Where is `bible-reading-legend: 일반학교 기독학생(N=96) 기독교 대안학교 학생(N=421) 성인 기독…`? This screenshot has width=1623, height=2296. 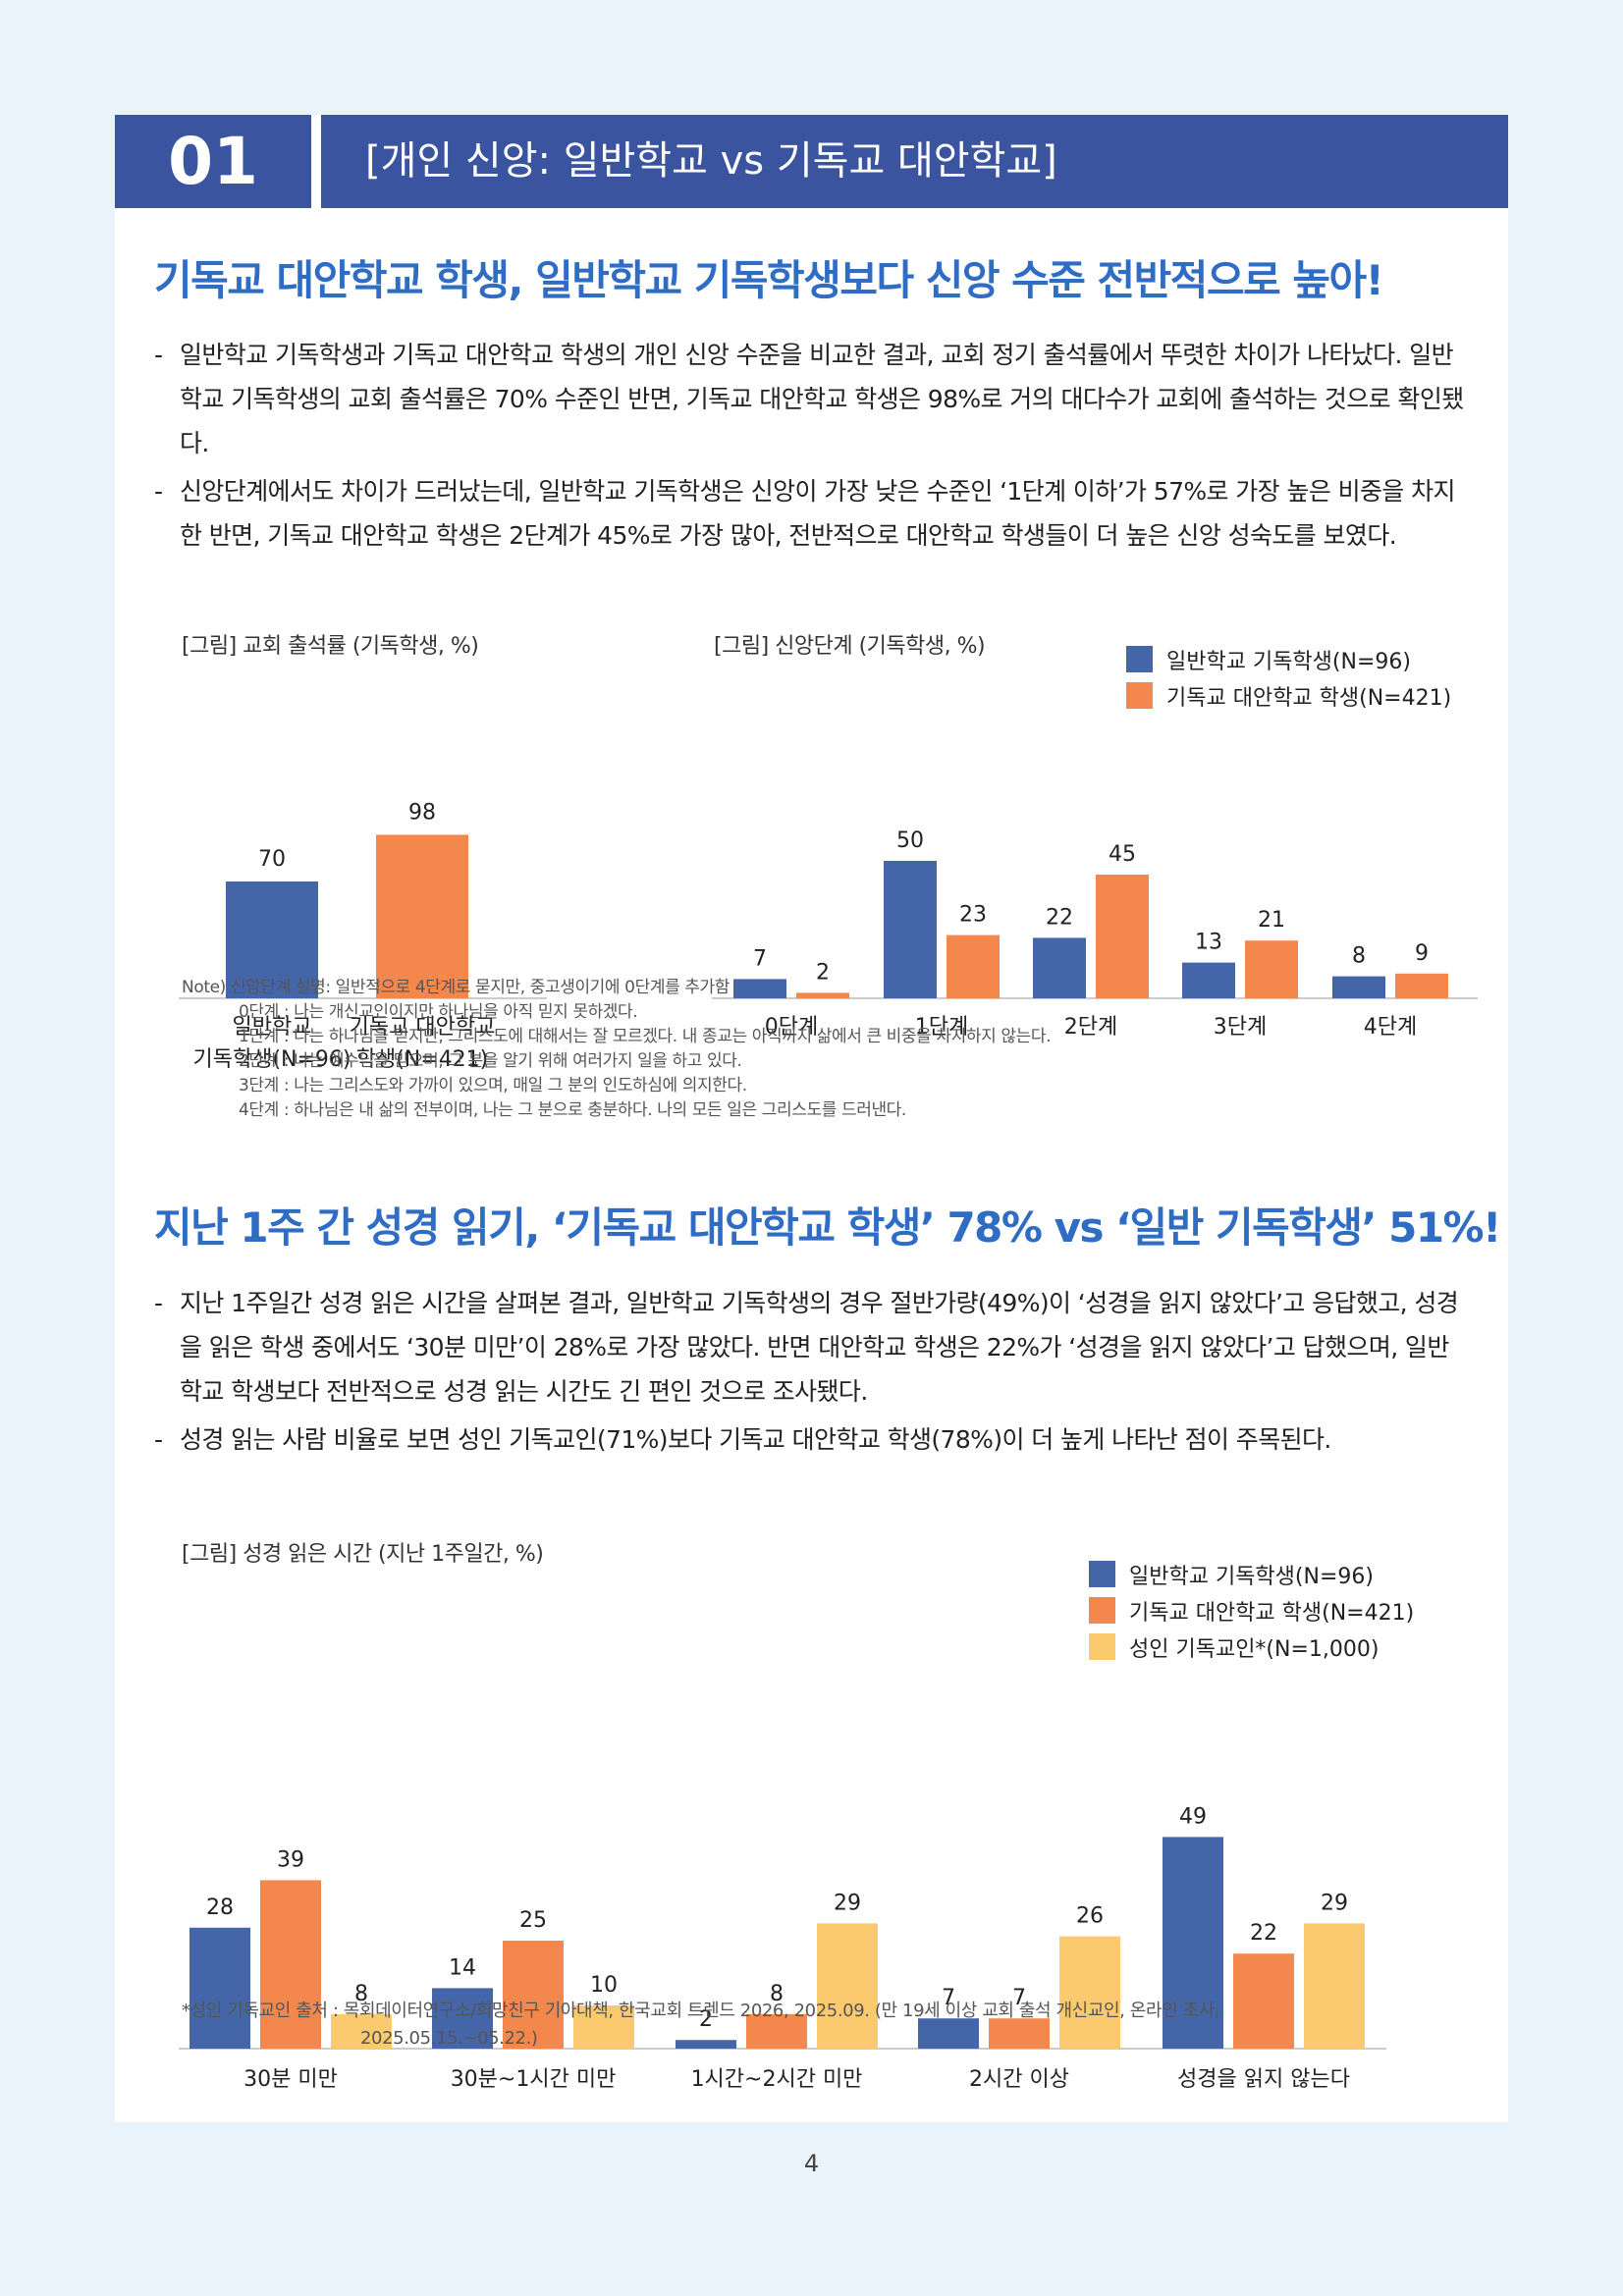
bible-reading-legend: 일반학교 기독학생(N=96) 기독교 대안학교 학생(N=421) 성인 기독… is located at coordinates (1251, 1610).